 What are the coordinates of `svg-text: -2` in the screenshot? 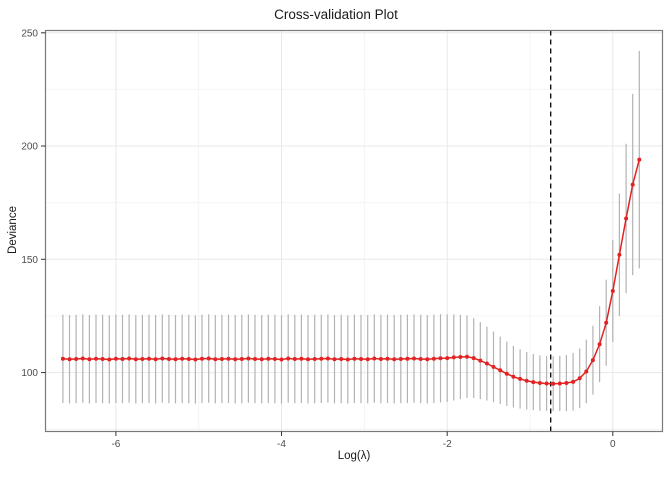 It's located at (447, 444).